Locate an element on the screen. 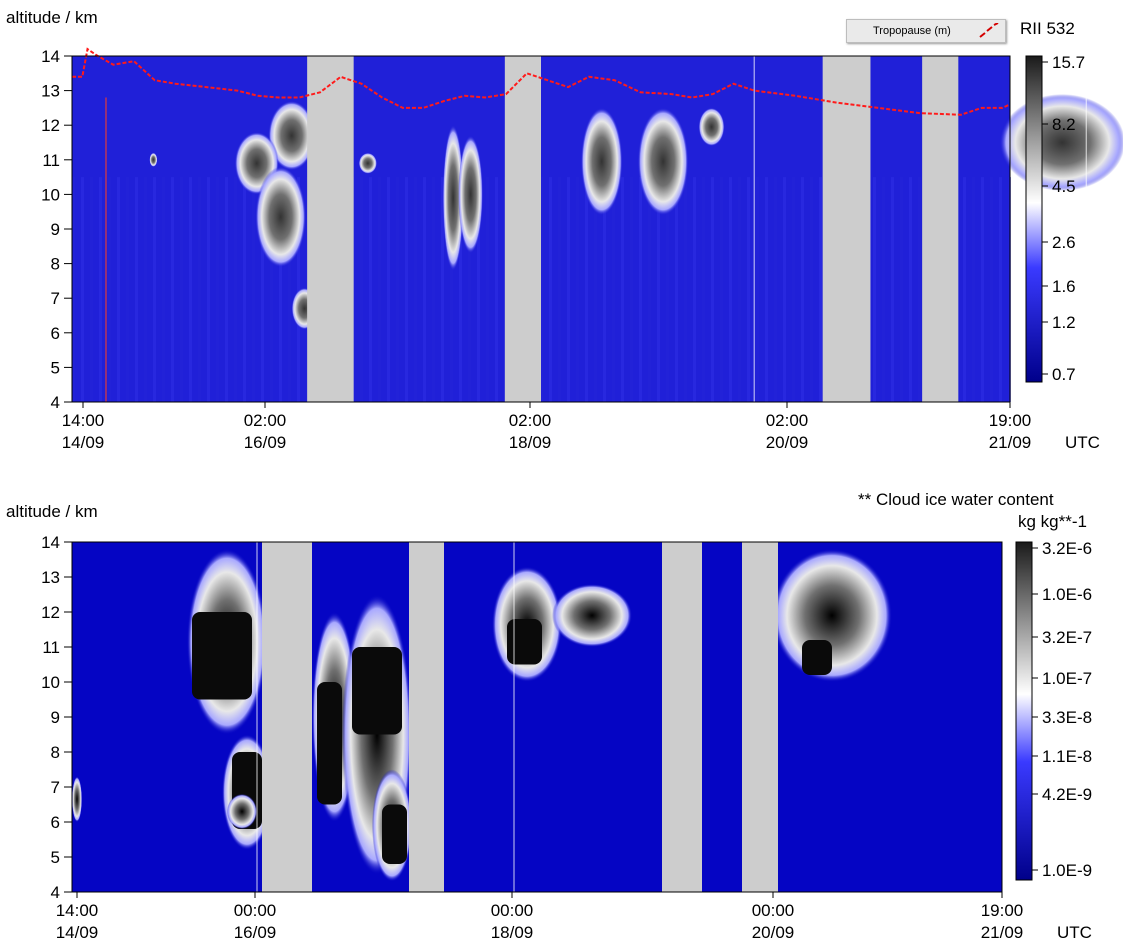 The height and width of the screenshot is (951, 1123). y-tick-label: 5 is located at coordinates (55, 367).